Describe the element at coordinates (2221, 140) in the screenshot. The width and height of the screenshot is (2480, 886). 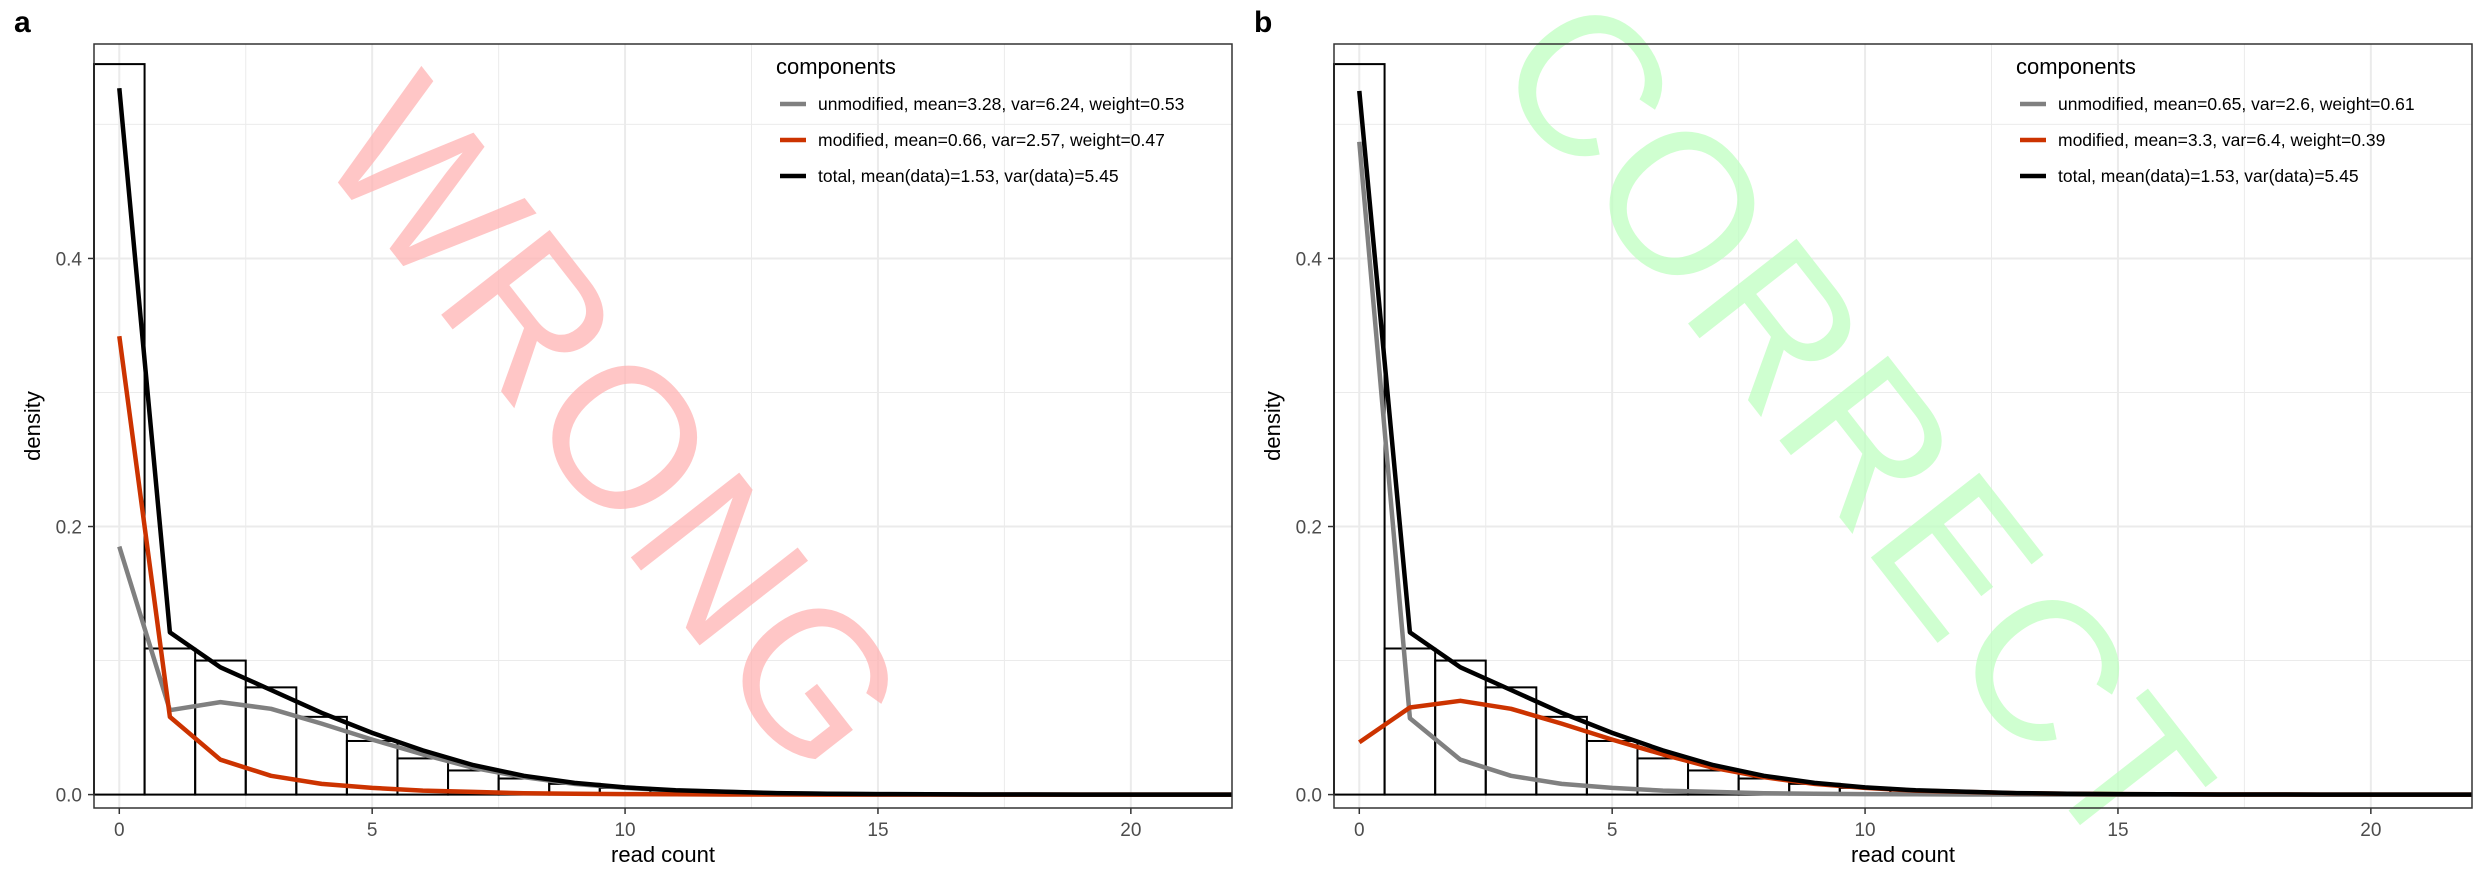
I see `legend-label-1: modified, mean=3.3, var=6.4, weight=0.39` at that location.